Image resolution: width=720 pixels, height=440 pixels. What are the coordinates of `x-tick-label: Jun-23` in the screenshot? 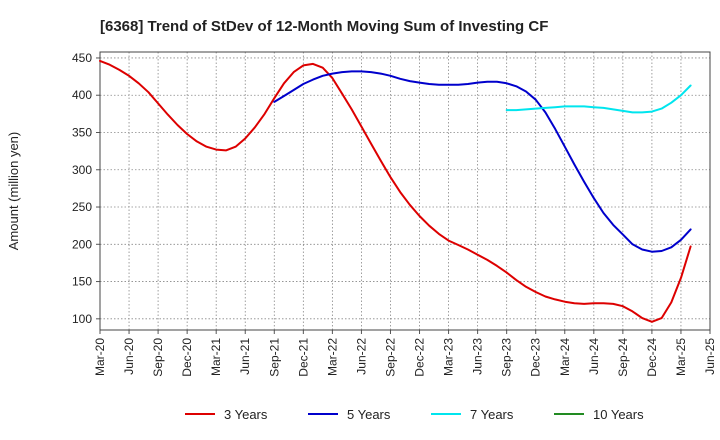 It's located at (478, 356).